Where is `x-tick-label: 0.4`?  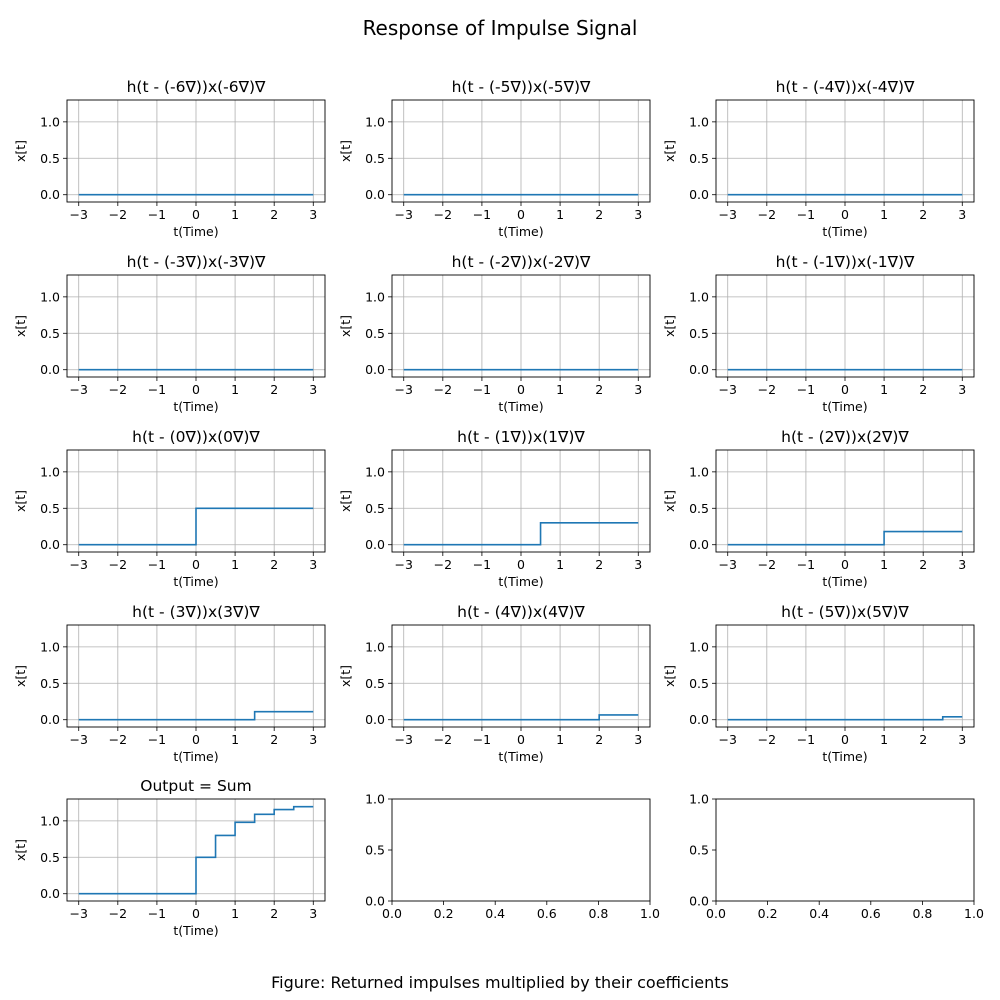 x-tick-label: 0.4 is located at coordinates (819, 913).